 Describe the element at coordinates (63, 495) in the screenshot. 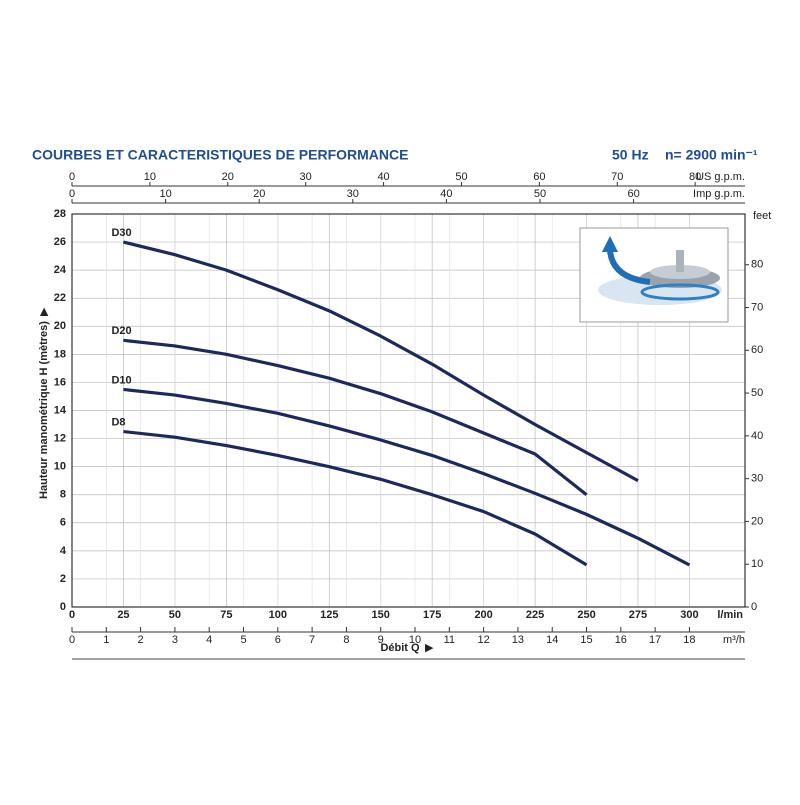

I see `y-tick-label: 8` at that location.